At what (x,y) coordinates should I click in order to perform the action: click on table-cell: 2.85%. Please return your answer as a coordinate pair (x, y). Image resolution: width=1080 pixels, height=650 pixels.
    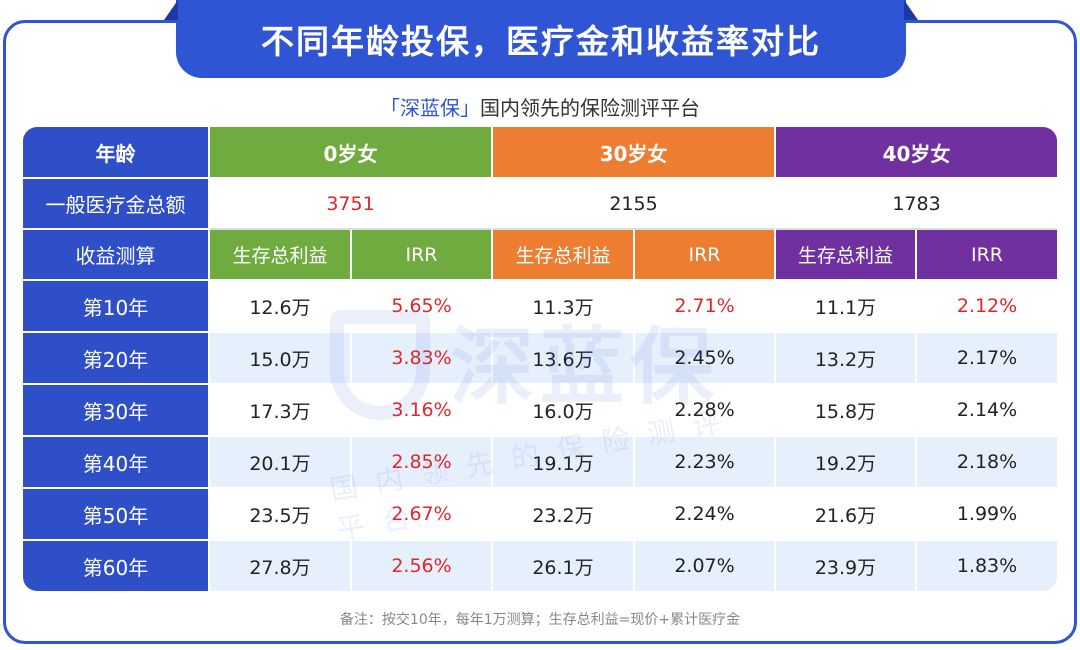
    Looking at the image, I should click on (422, 463).